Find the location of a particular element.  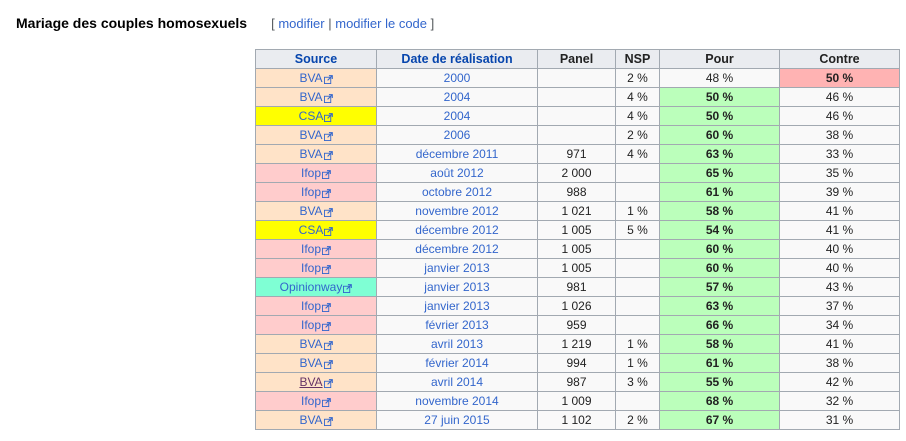

source-cell: CSA is located at coordinates (316, 116).